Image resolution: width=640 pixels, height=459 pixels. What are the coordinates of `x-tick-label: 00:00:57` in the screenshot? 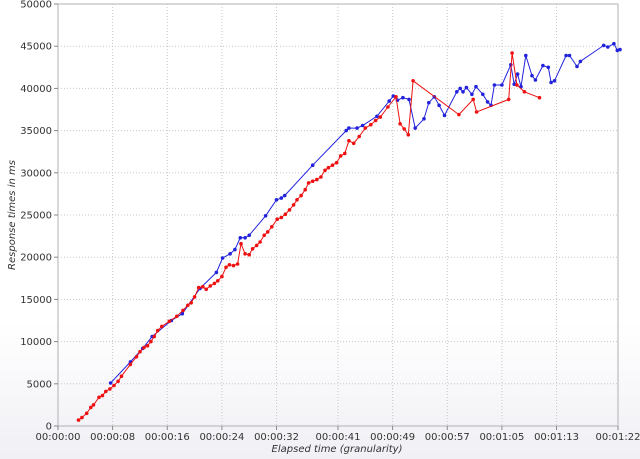 It's located at (447, 437).